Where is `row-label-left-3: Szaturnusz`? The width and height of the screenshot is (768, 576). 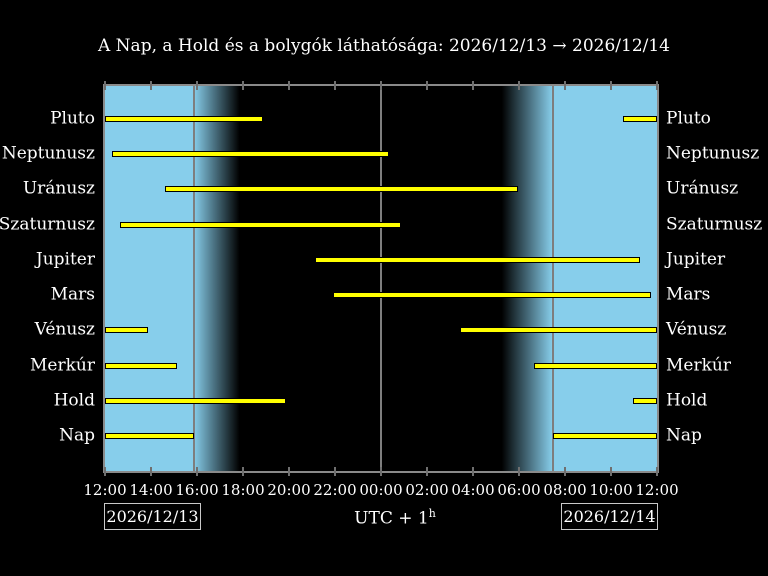
row-label-left-3: Szaturnusz is located at coordinates (47, 224).